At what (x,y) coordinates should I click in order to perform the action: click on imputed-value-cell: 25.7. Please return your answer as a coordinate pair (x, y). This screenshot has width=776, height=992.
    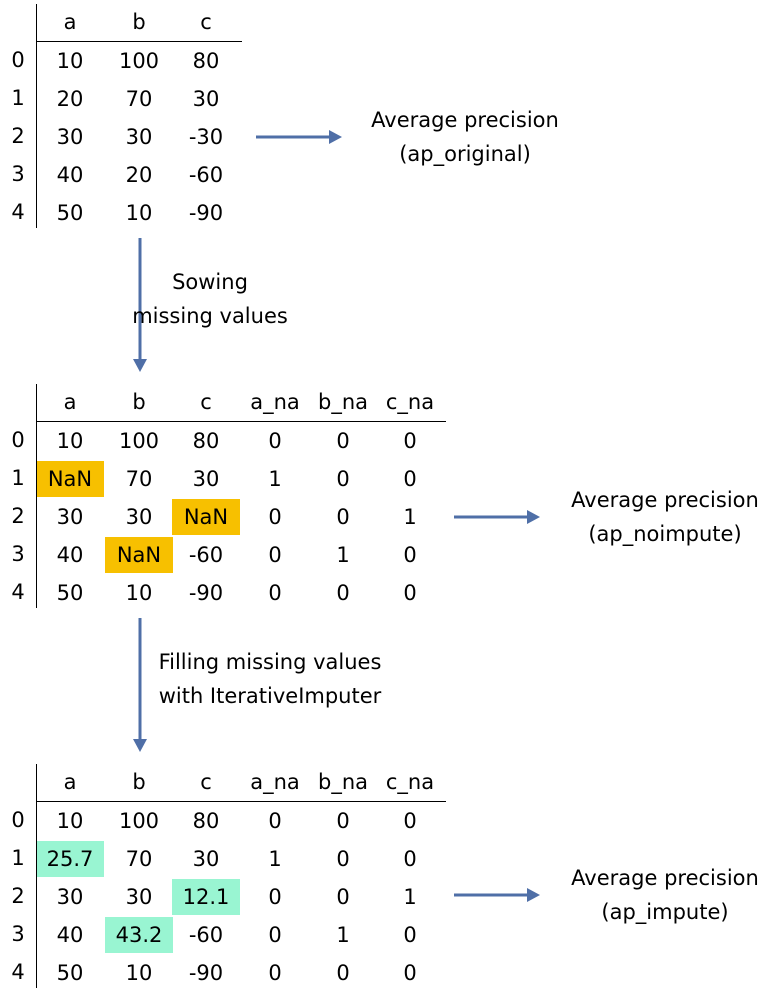
    Looking at the image, I should click on (70, 859).